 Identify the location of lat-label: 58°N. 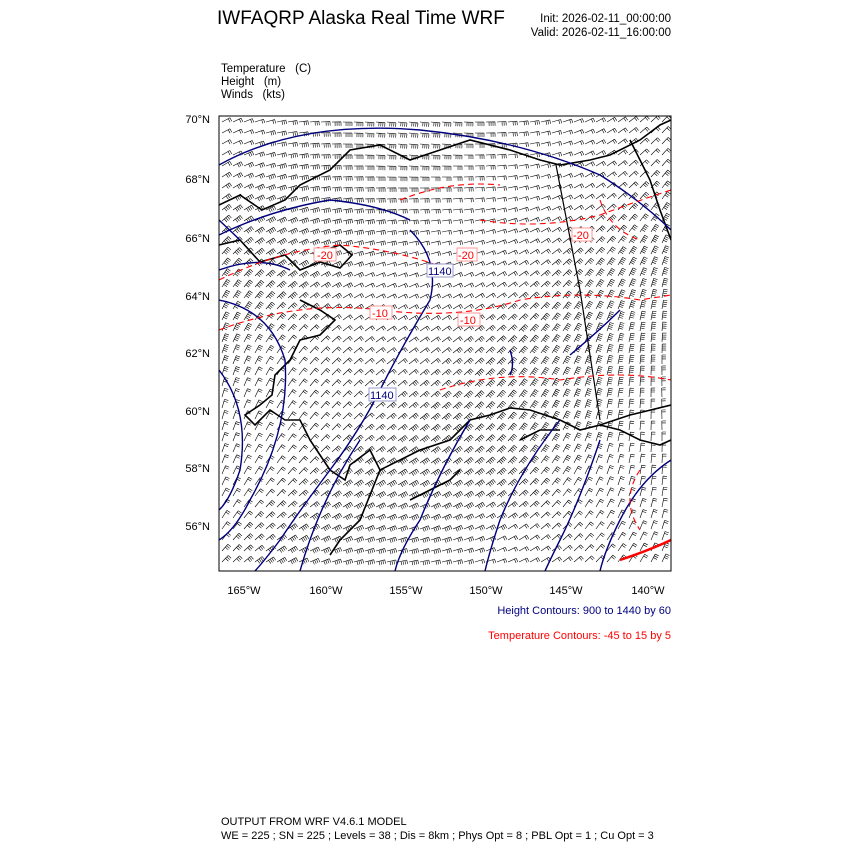
(197, 469).